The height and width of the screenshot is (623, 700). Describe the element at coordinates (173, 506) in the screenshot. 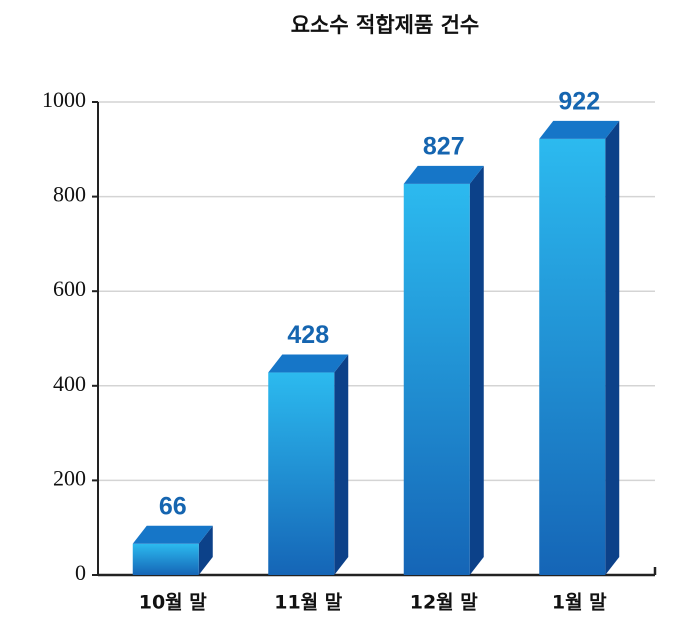

I see `value-label: 66` at that location.